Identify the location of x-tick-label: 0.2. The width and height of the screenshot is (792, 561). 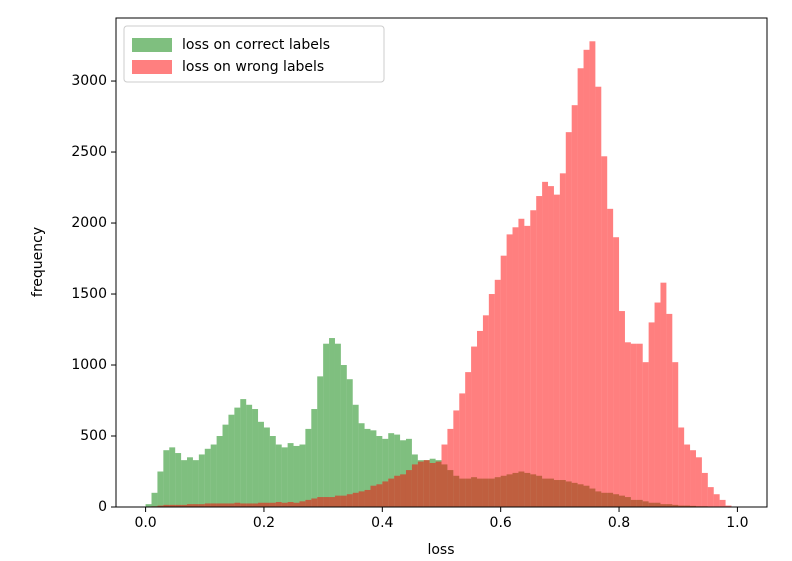
(264, 523).